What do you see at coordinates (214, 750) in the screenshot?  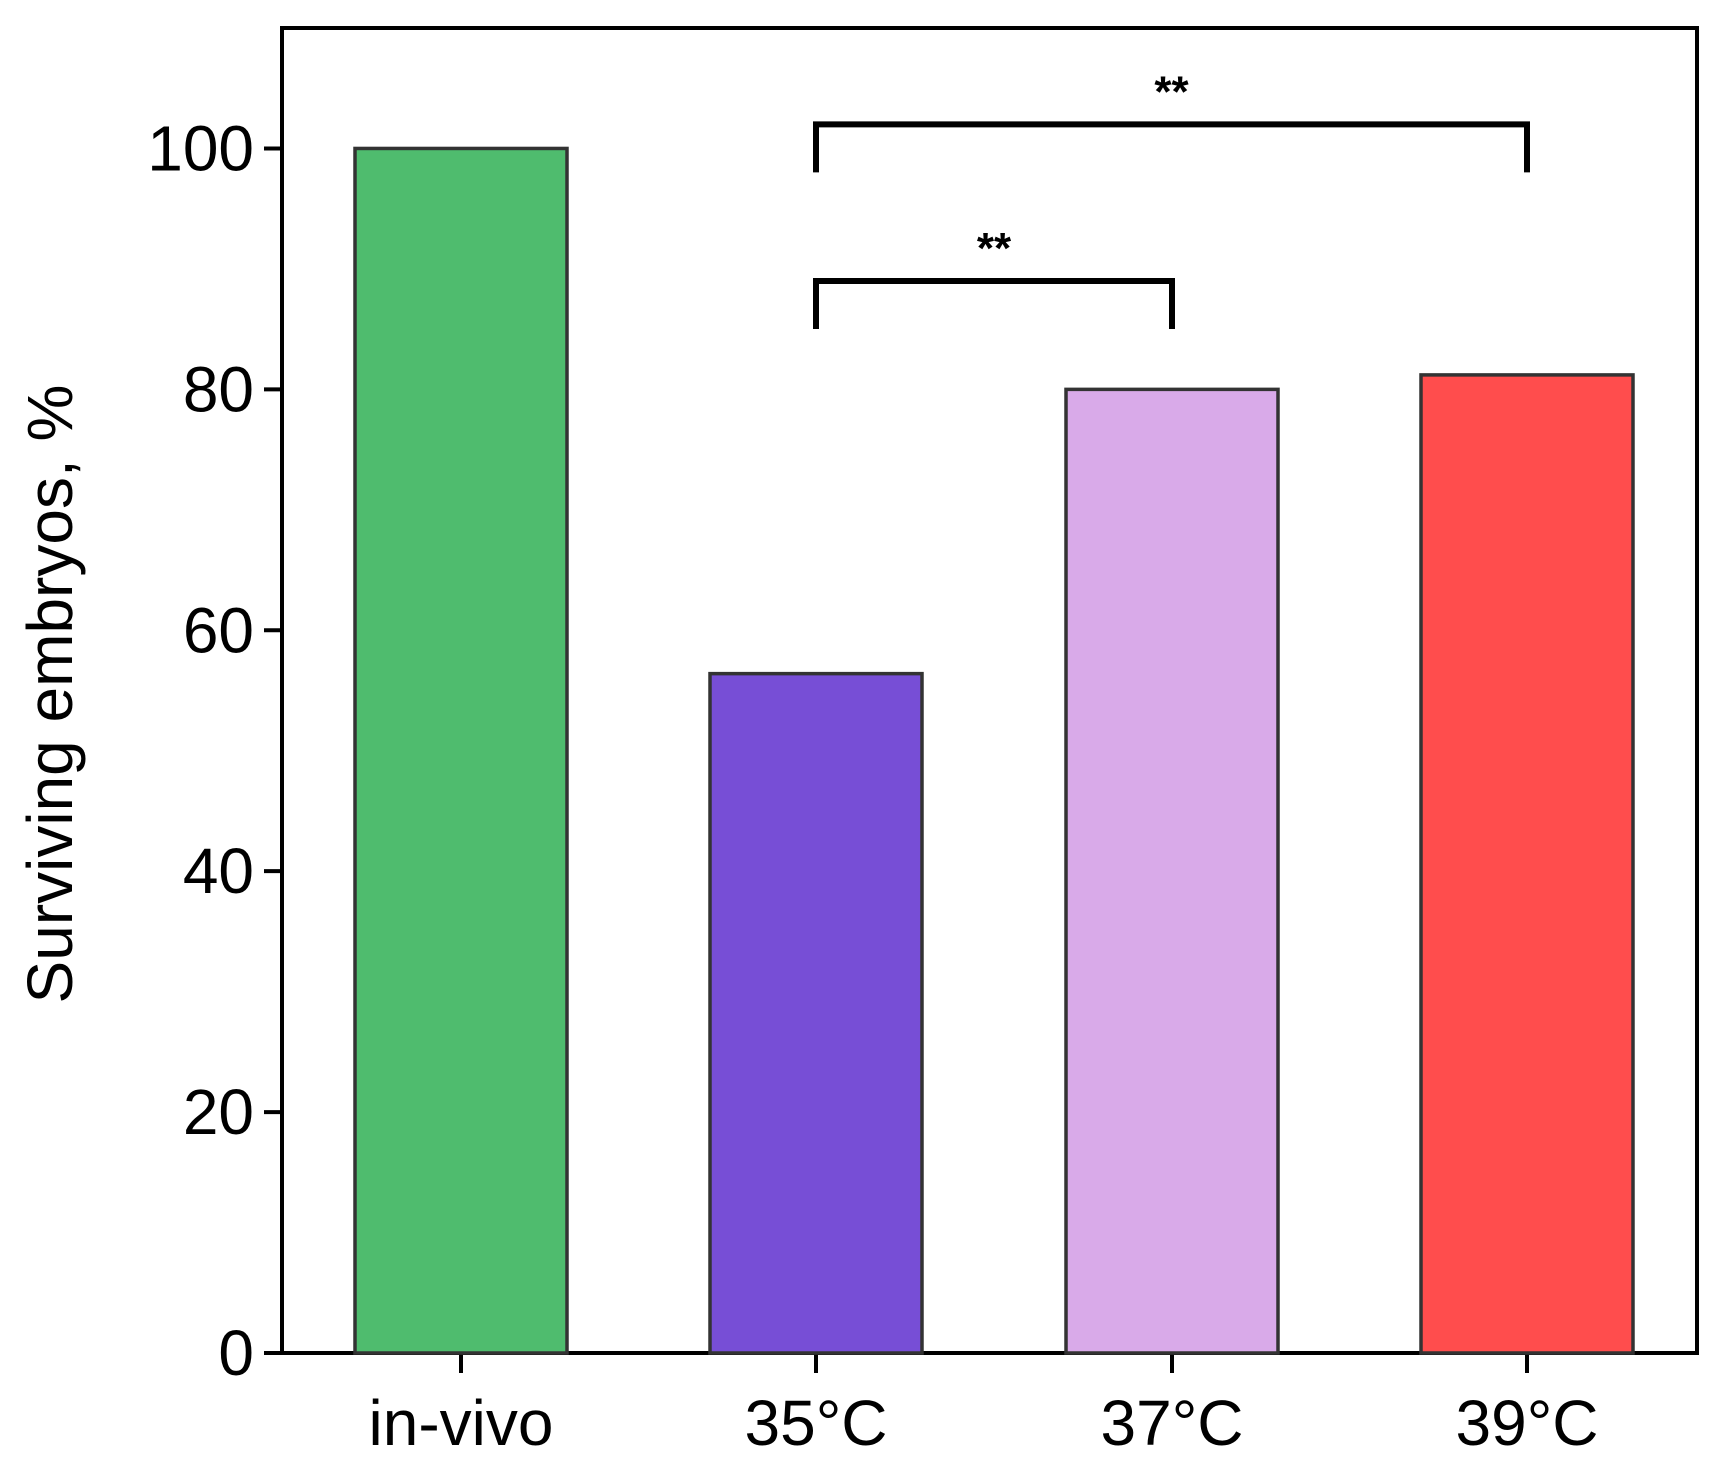 I see `y-axis: 0 20 40 60 80 100` at bounding box center [214, 750].